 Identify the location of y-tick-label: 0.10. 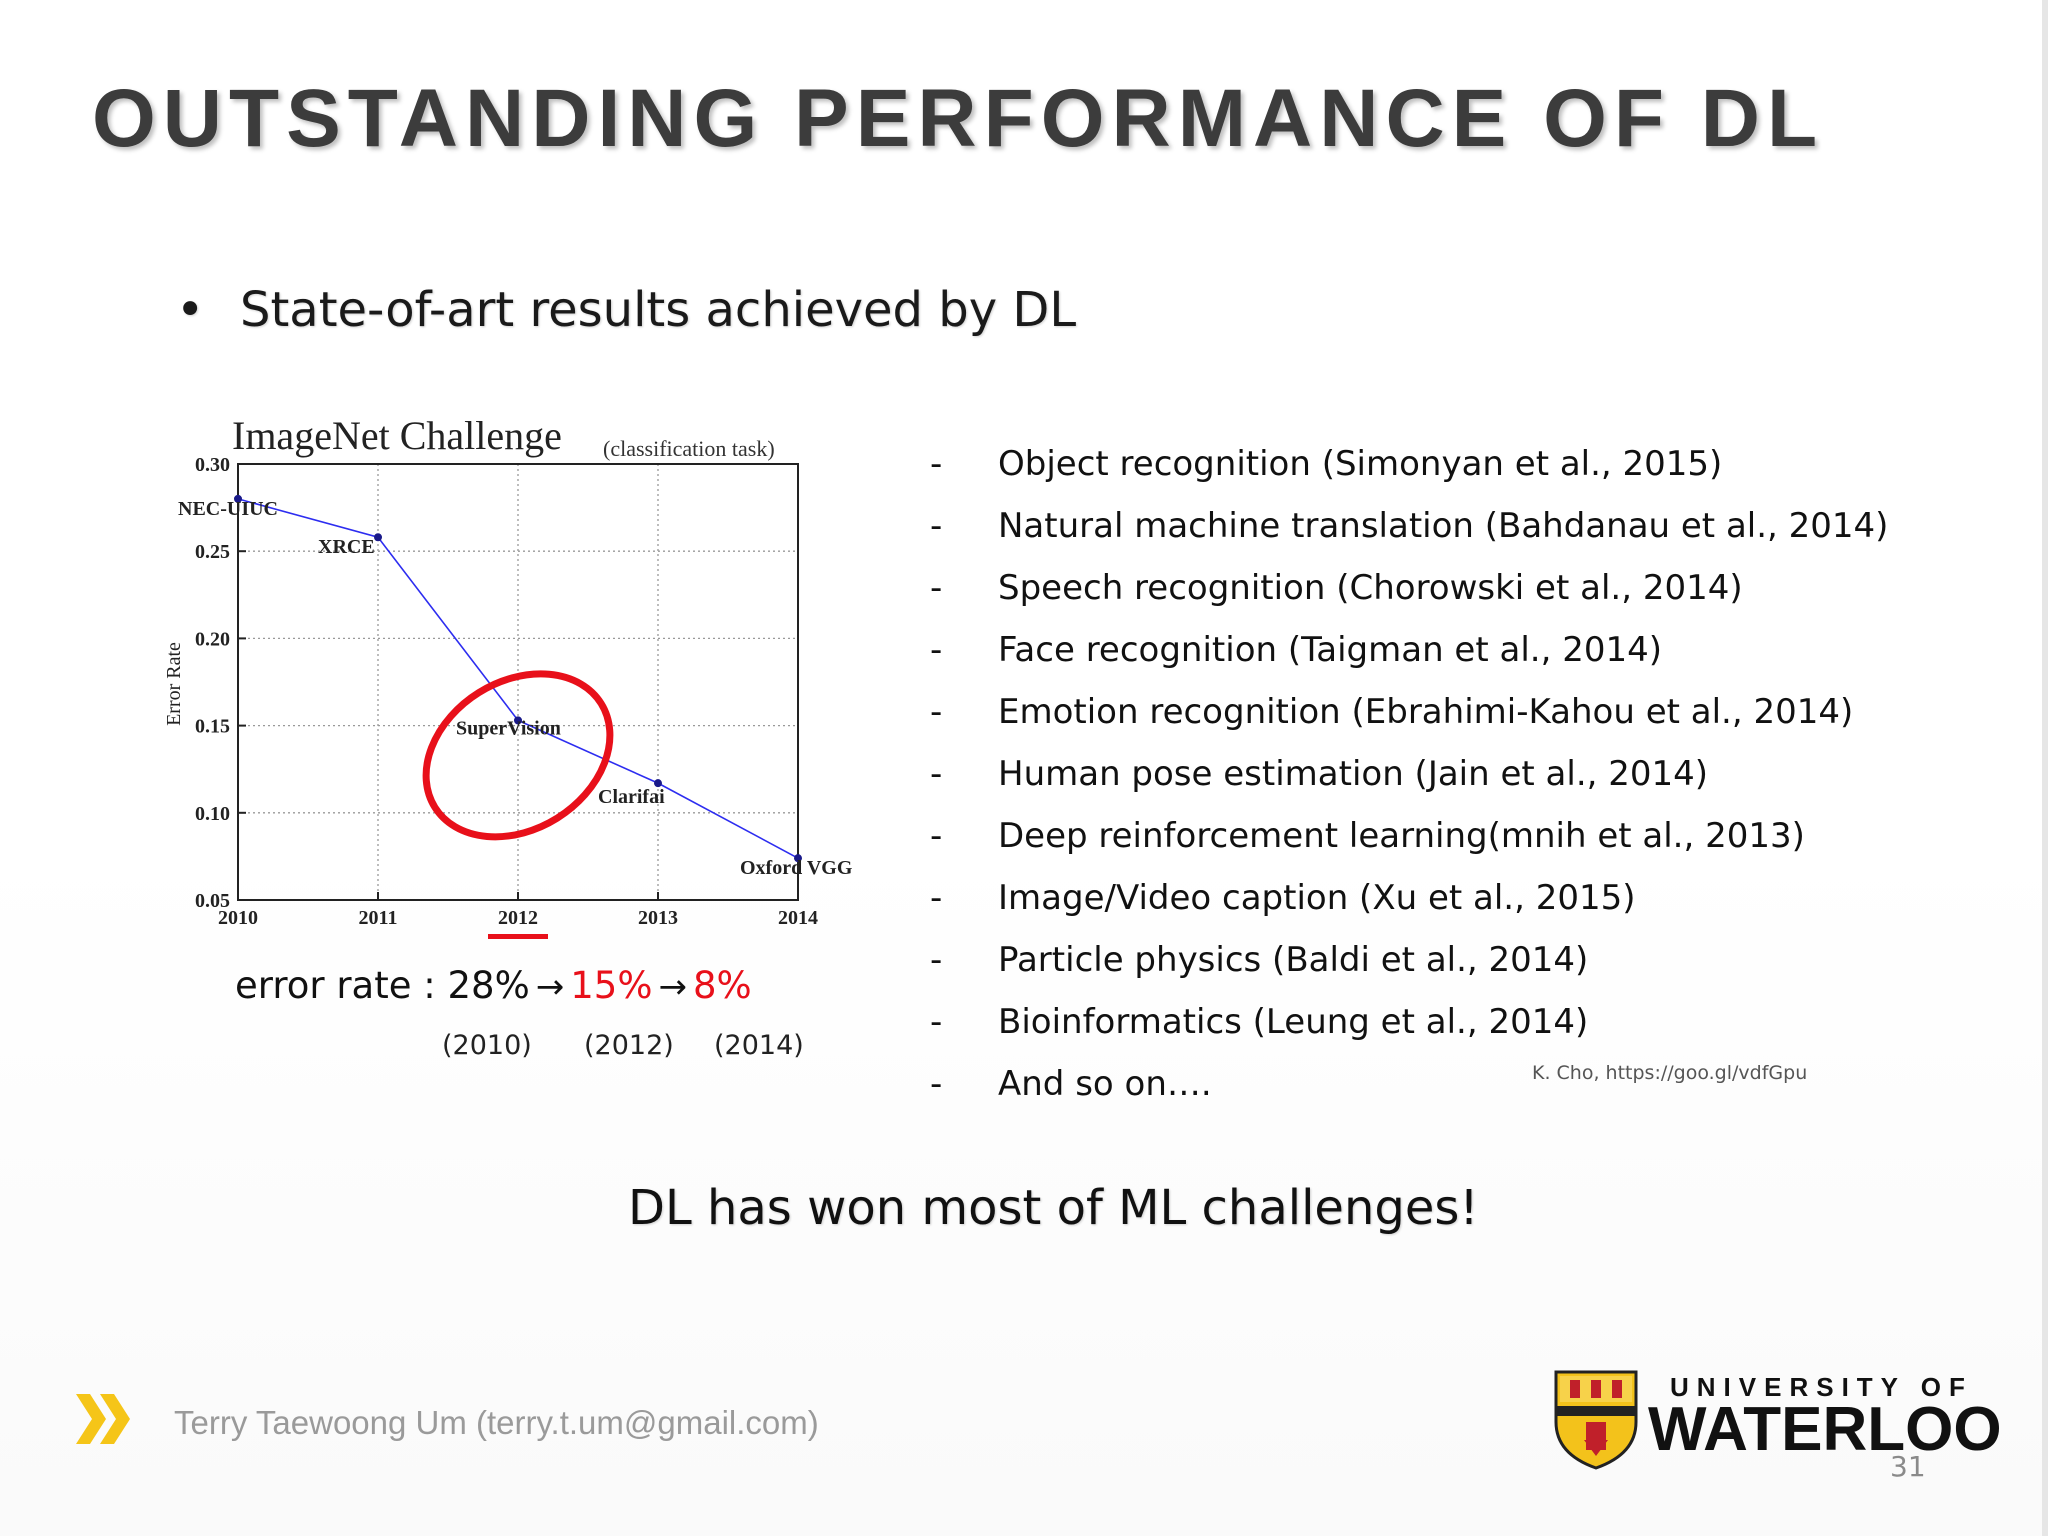
(212, 814).